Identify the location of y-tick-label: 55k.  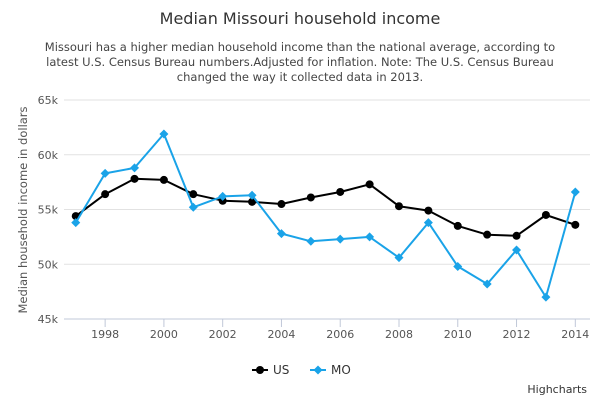
(48, 210).